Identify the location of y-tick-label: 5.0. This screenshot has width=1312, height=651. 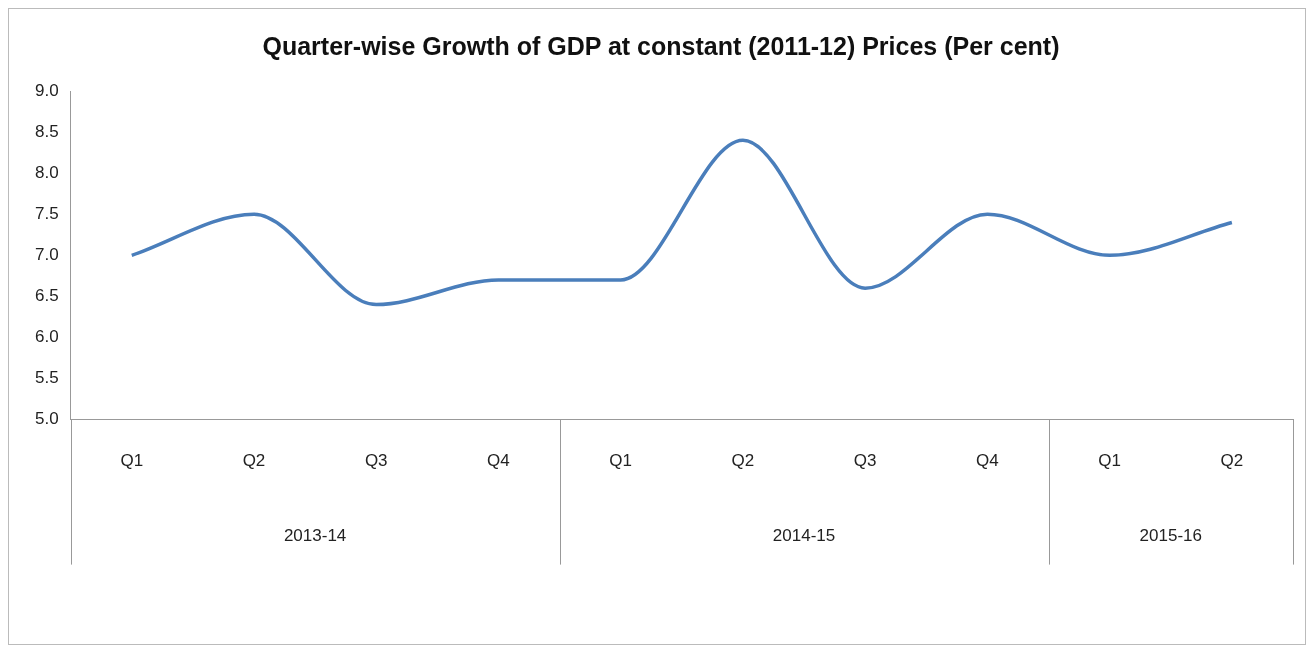
(46, 419).